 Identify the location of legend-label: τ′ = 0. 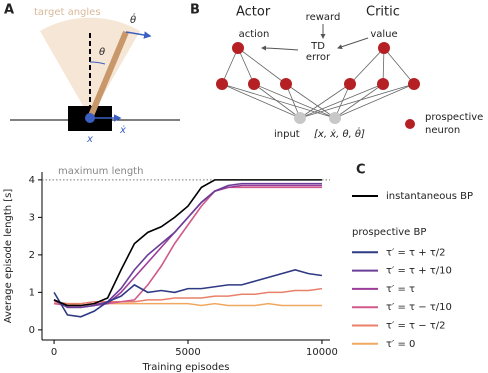
(400, 344).